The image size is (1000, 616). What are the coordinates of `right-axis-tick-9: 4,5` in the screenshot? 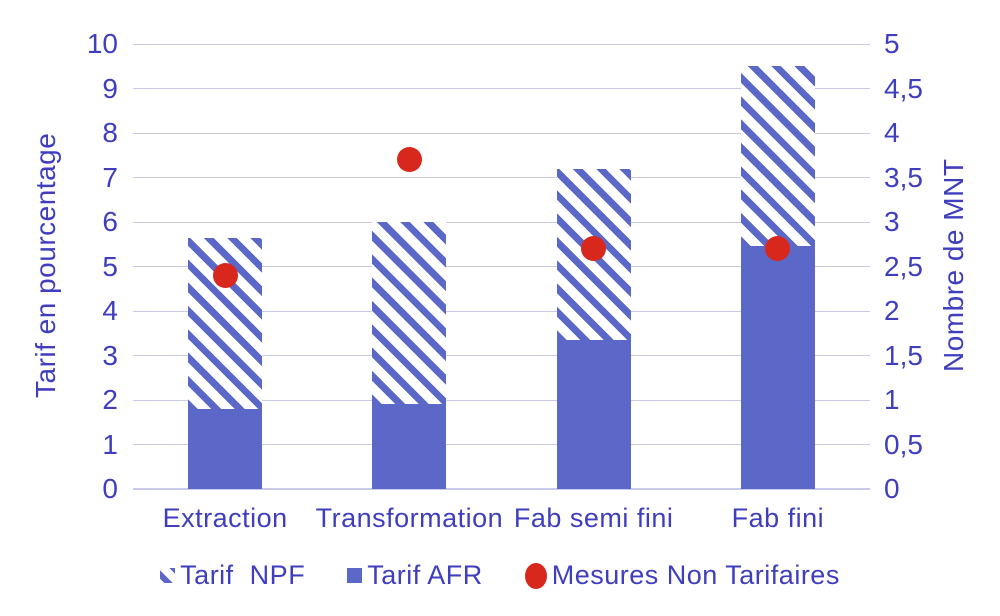 It's located at (903, 88).